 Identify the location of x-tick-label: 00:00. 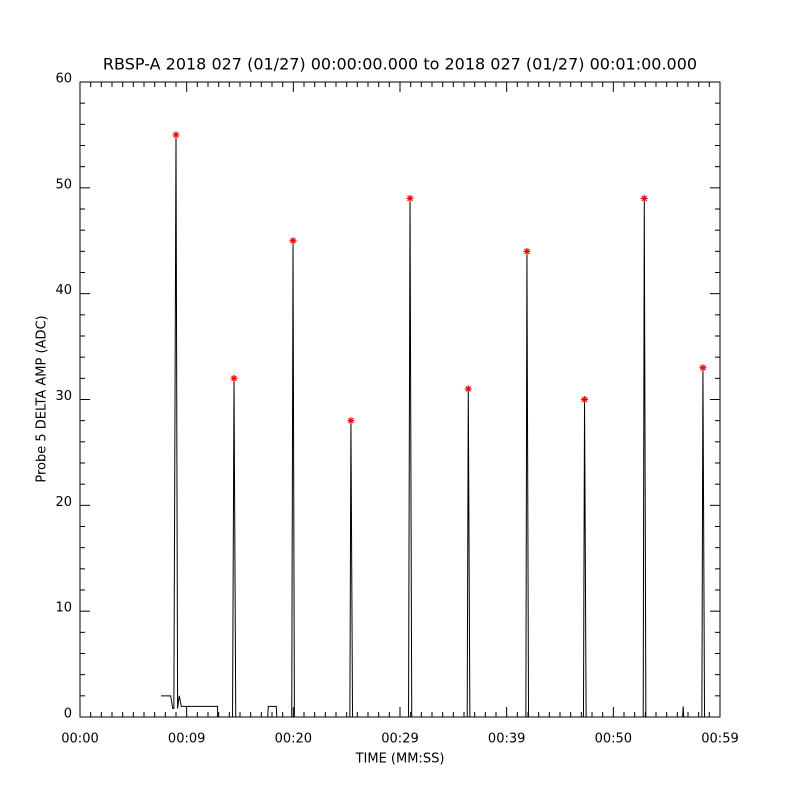
(79, 739).